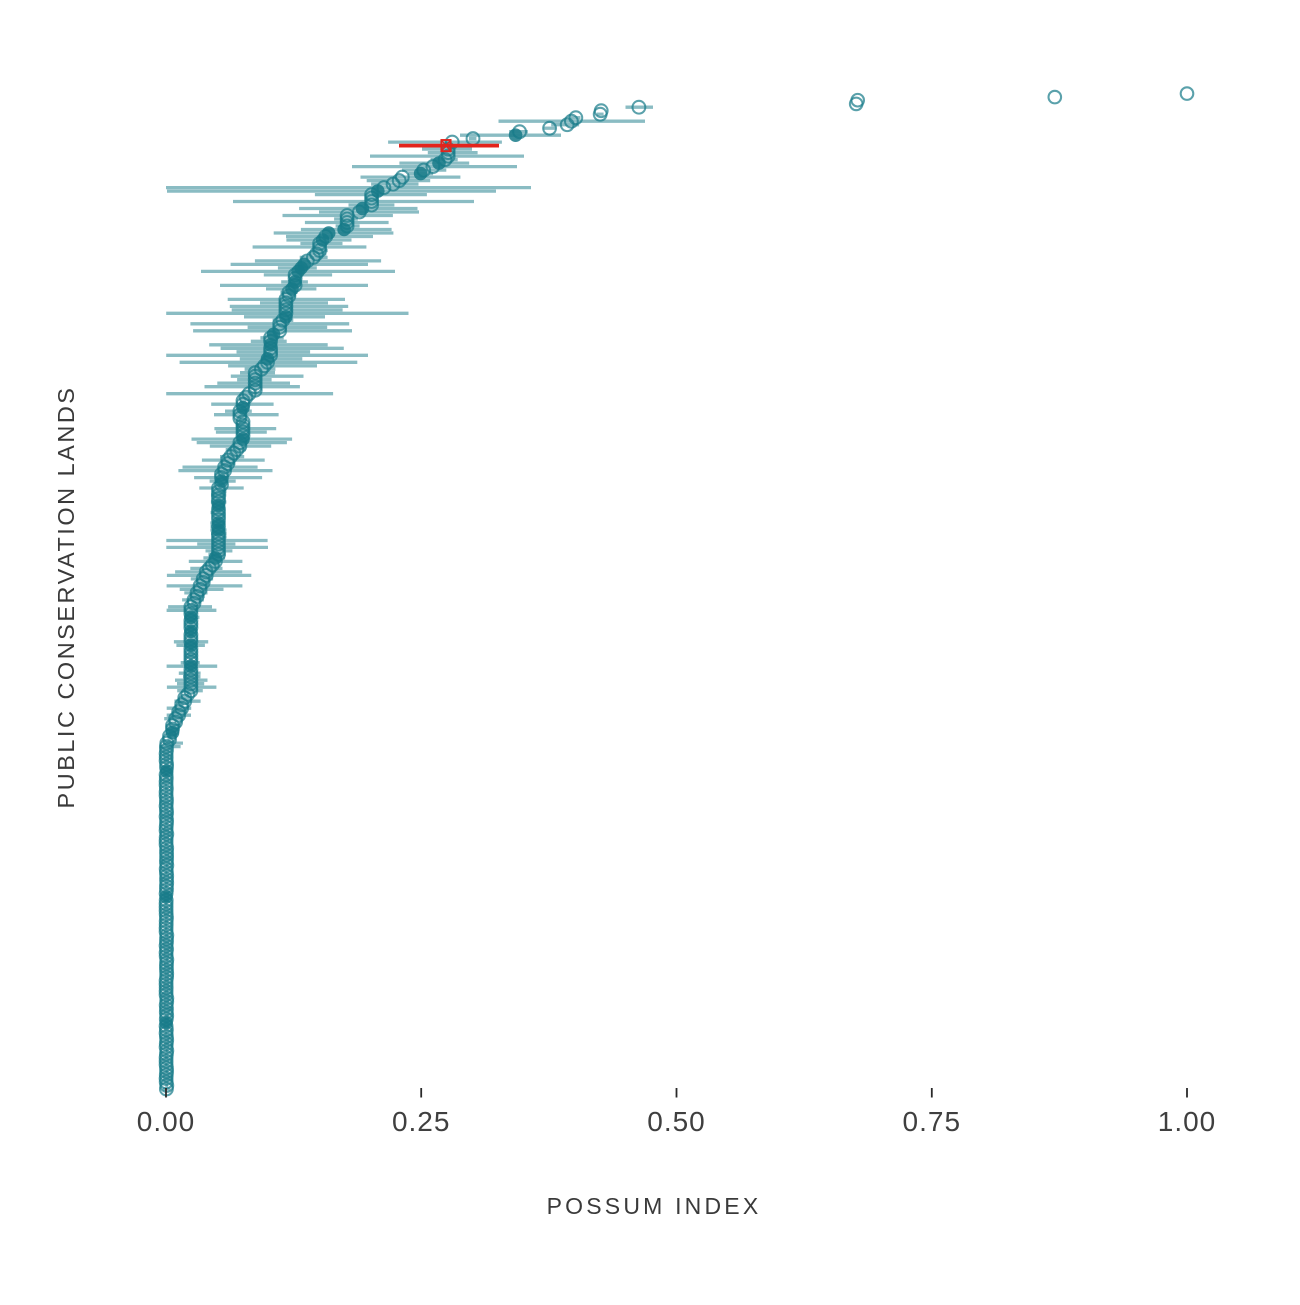 This screenshot has height=1305, width=1300. Describe the element at coordinates (421, 1121) in the screenshot. I see `svg-text: 0.25` at that location.